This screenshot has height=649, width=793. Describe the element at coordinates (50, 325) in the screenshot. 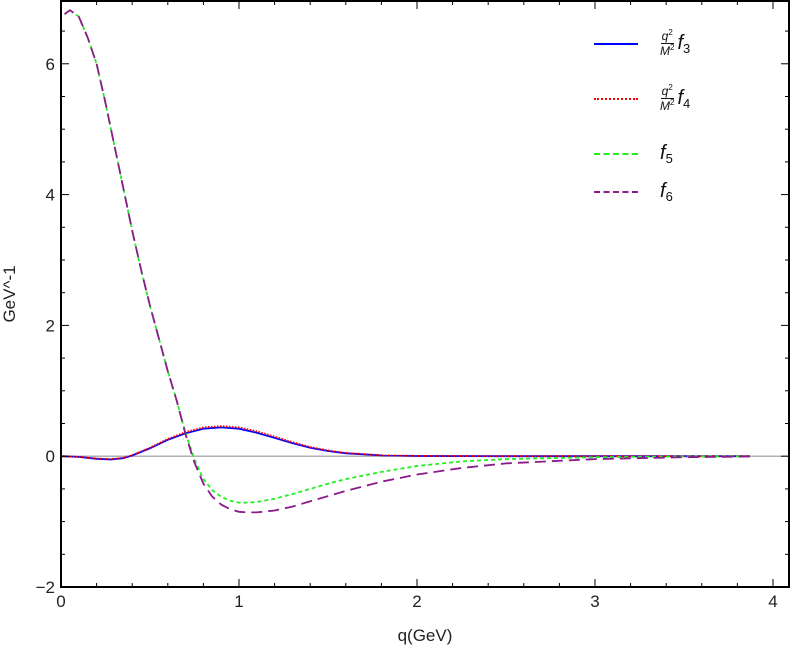

I see `y-tick-label: 2` at that location.